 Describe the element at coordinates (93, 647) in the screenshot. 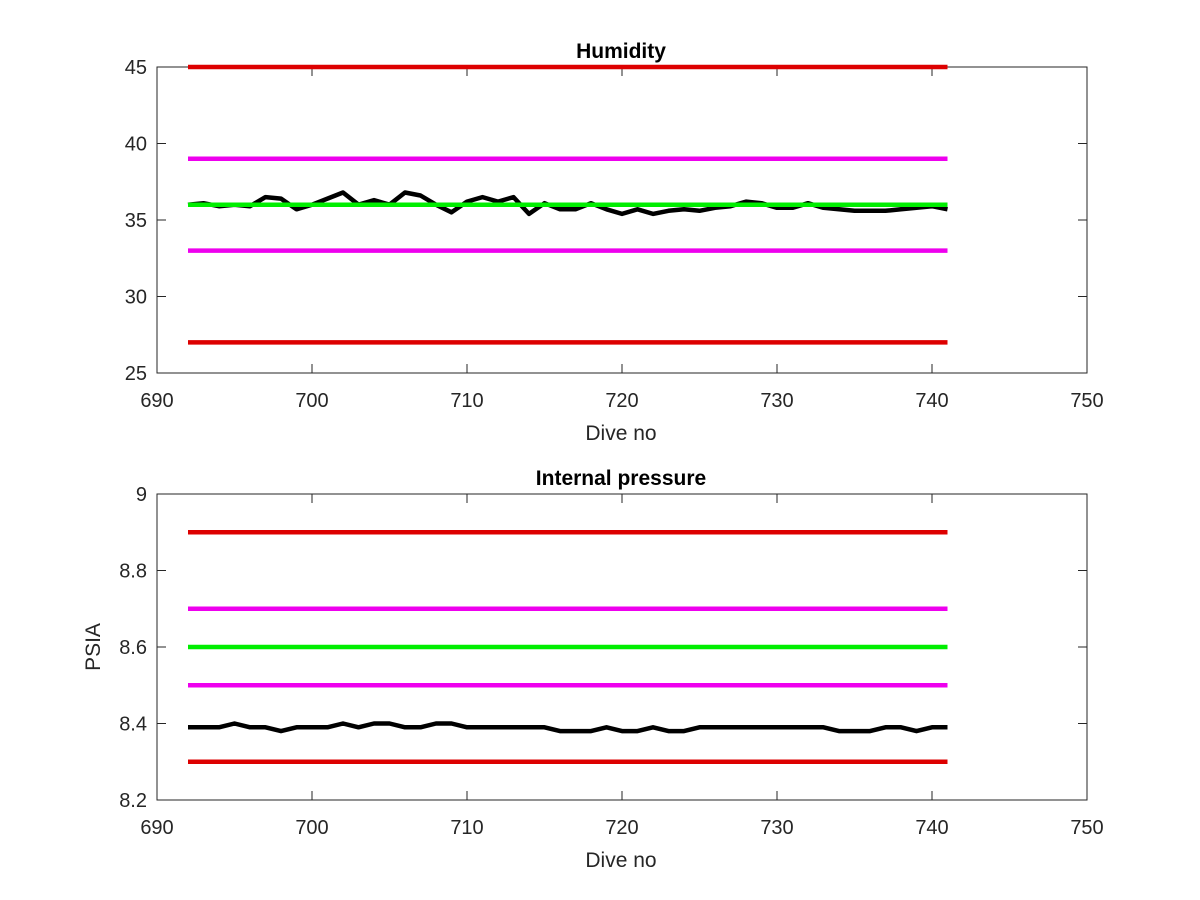

I see `pressure-y-axis-label: PSIA` at that location.